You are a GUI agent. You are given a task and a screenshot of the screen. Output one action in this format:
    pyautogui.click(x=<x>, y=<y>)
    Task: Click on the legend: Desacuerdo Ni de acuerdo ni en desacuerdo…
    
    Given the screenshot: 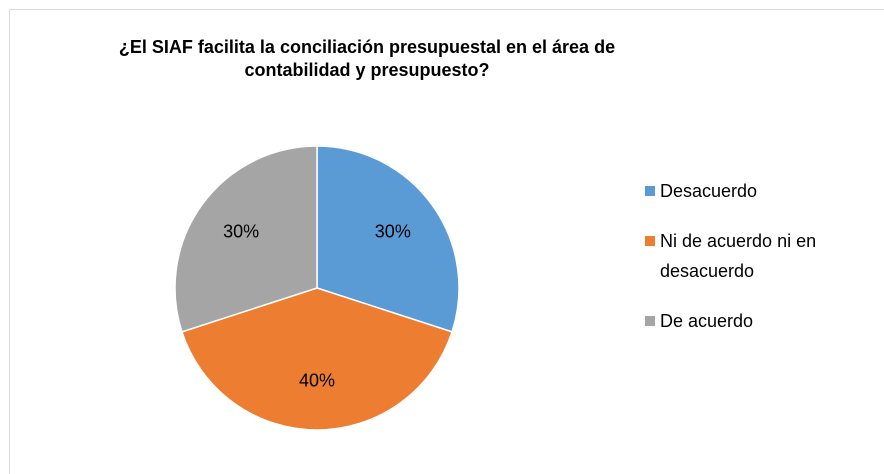 What is the action you would take?
    pyautogui.click(x=760, y=266)
    